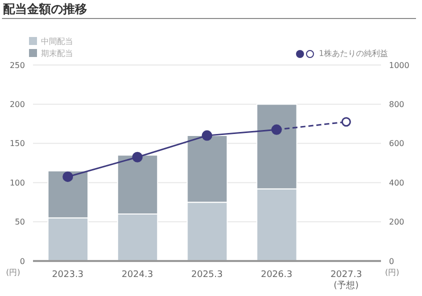 The height and width of the screenshot is (296, 422). I want to click on y2-tick-label: 1000, so click(399, 65).